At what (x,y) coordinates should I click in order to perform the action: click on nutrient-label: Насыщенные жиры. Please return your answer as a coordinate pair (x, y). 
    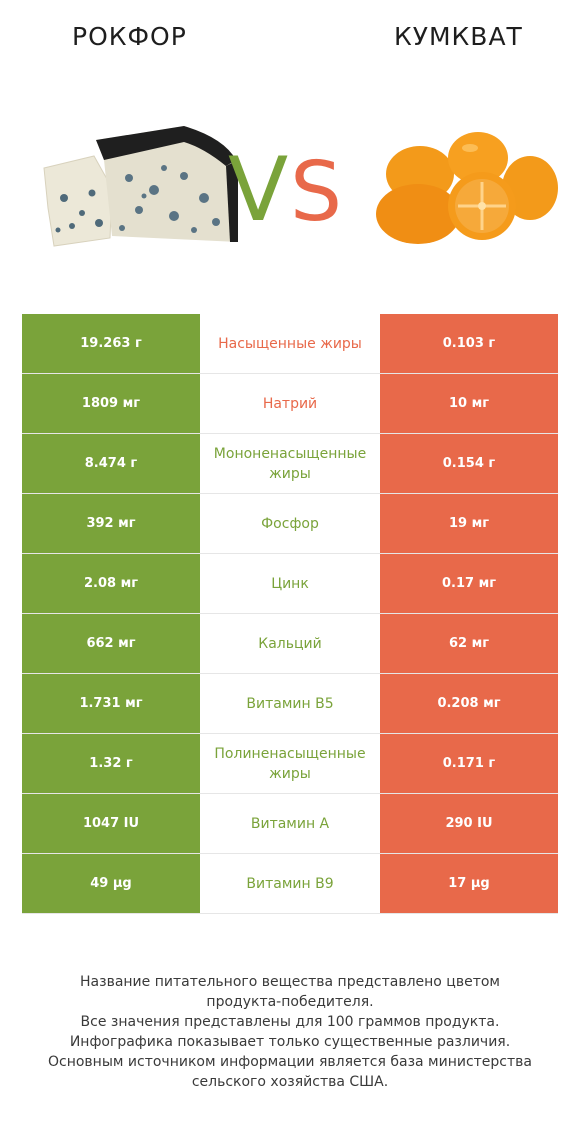
    Looking at the image, I should click on (290, 343).